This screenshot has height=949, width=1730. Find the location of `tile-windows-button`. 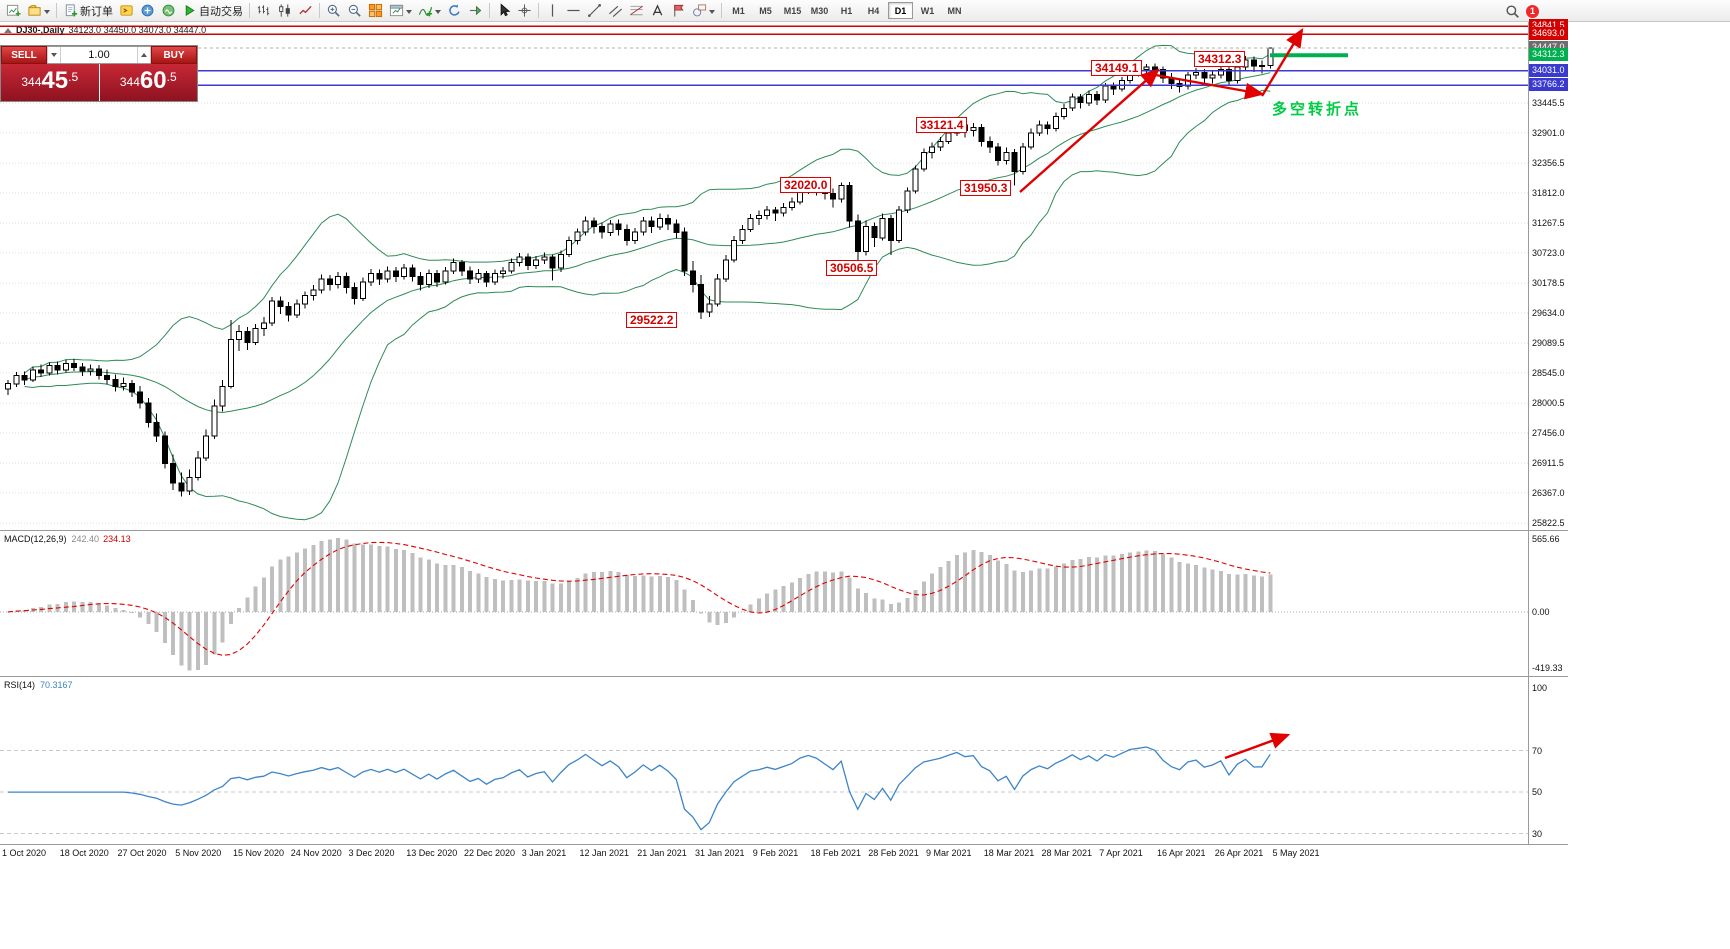

tile-windows-button is located at coordinates (375, 10).